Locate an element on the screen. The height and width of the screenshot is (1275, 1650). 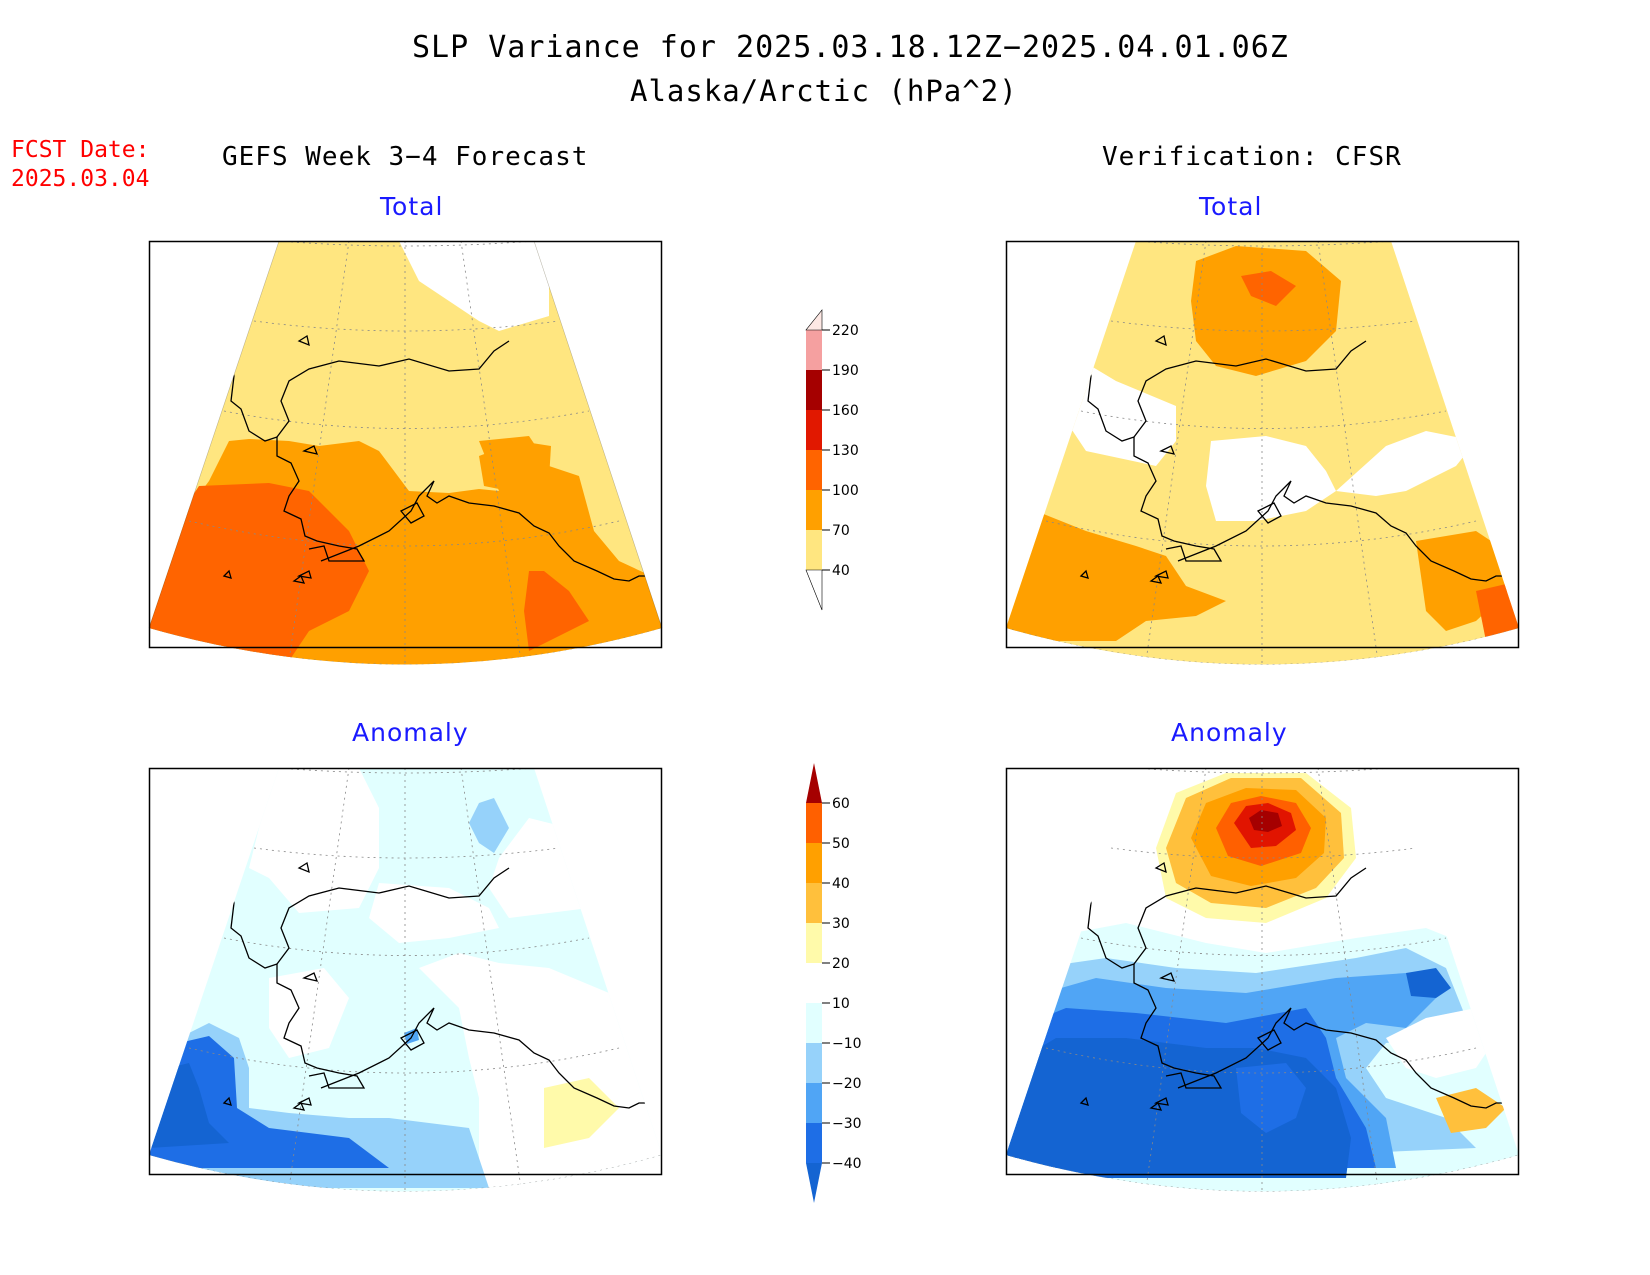
colorbar-total-tick-label: 160 is located at coordinates (845, 411).